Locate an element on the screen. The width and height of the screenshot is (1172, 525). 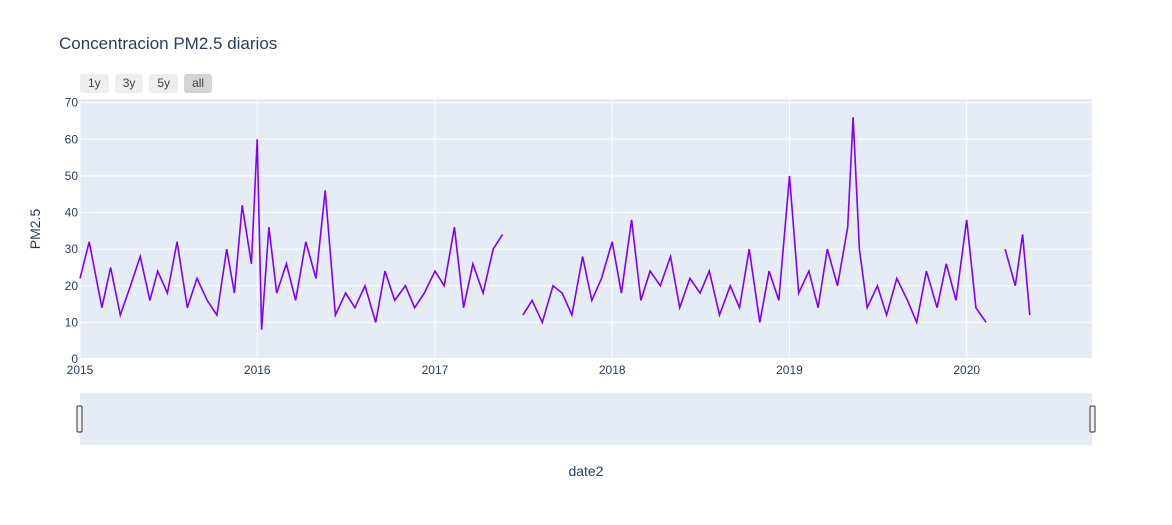
range-button-1y: 1y is located at coordinates (94, 83).